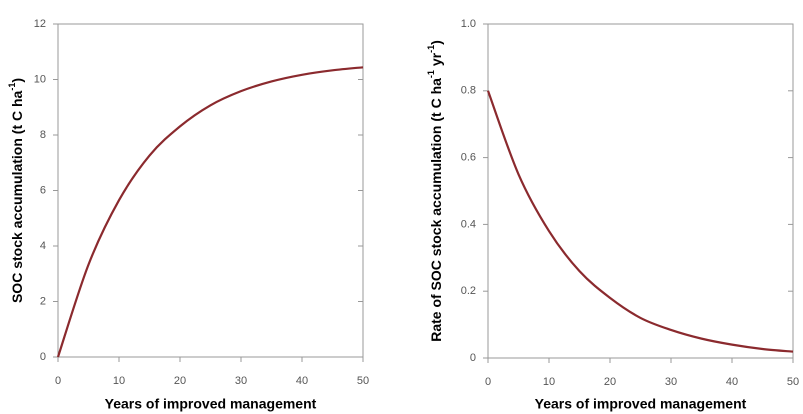  Describe the element at coordinates (468, 291) in the screenshot. I see `y-tick-label: 0.2` at that location.